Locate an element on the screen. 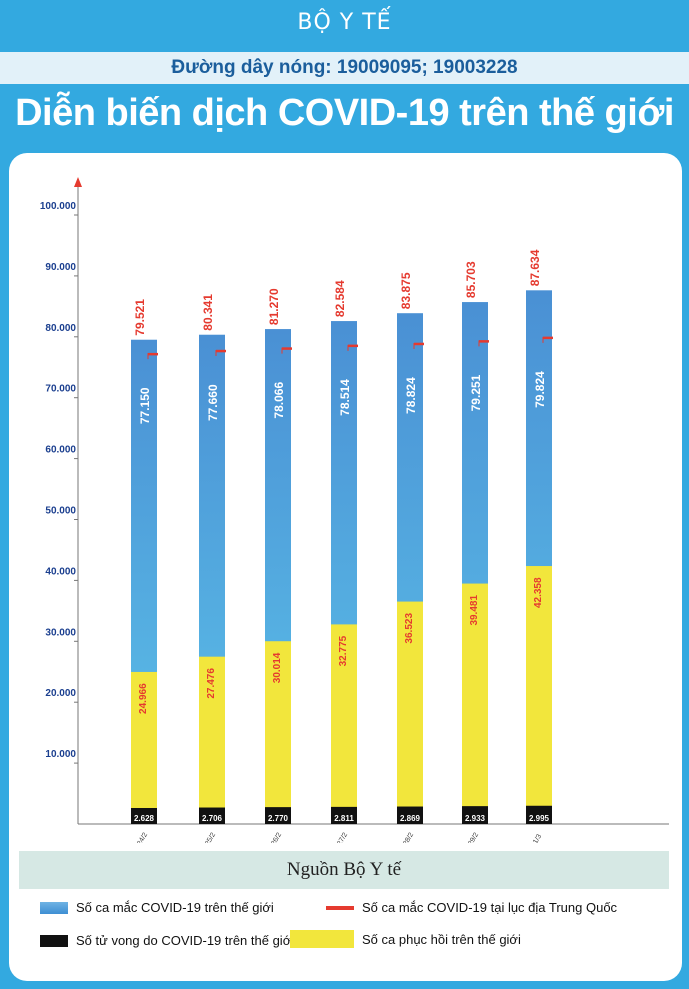 The image size is (689, 989). total-cases-label: 82.584 is located at coordinates (340, 298).